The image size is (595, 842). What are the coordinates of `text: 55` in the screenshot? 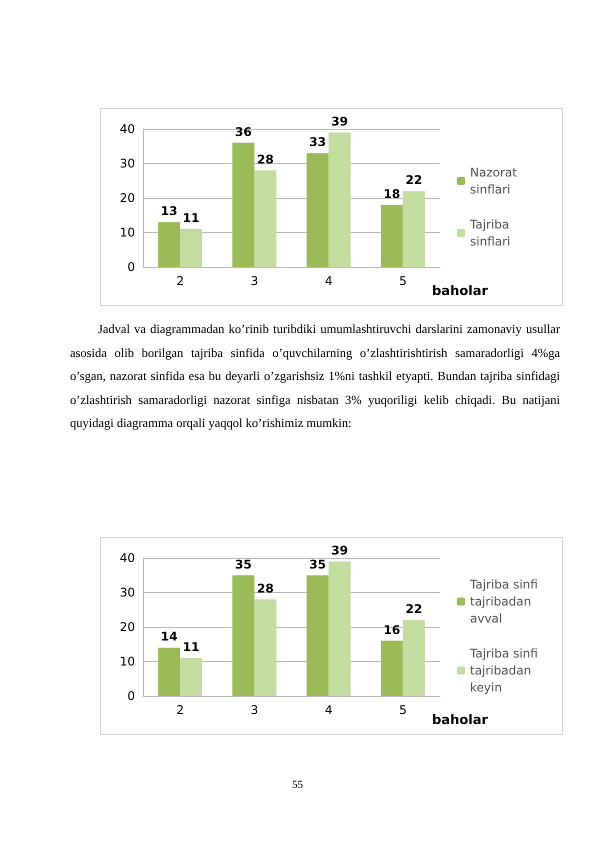 It's located at (297, 785).